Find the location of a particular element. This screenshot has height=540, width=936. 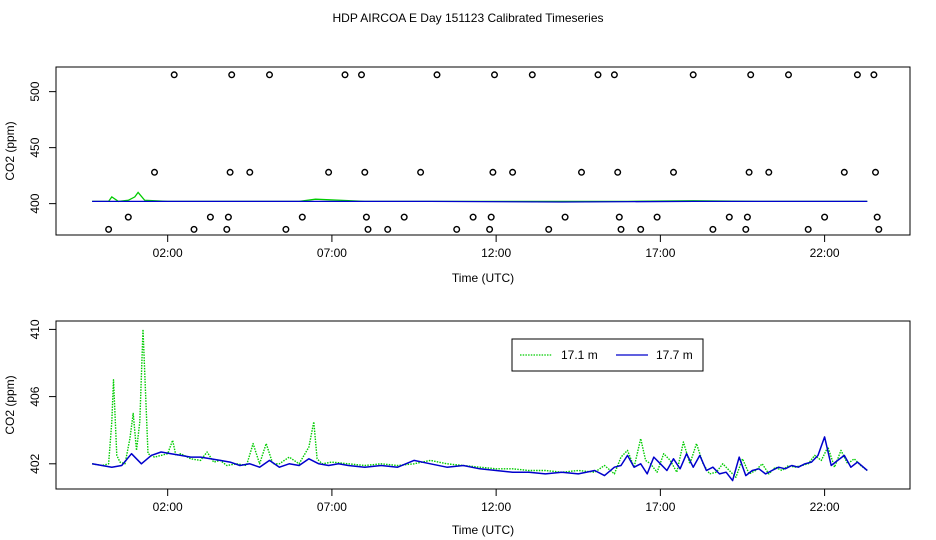

top-y-axis-label: CO2 (ppm) is located at coordinates (10, 150).